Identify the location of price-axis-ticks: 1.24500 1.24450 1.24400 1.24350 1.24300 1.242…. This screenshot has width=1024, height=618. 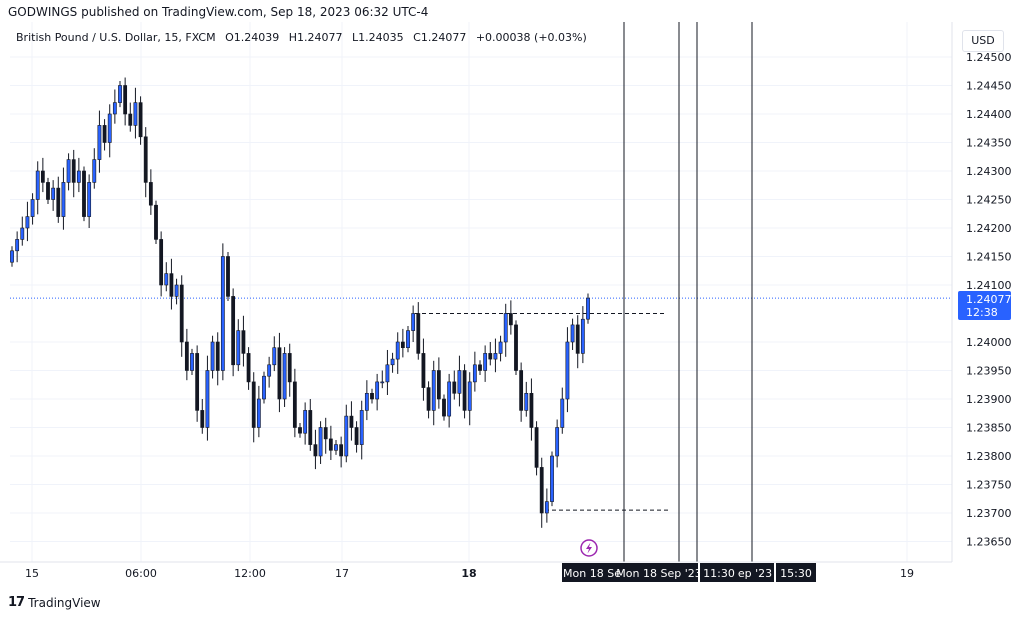
(989, 300).